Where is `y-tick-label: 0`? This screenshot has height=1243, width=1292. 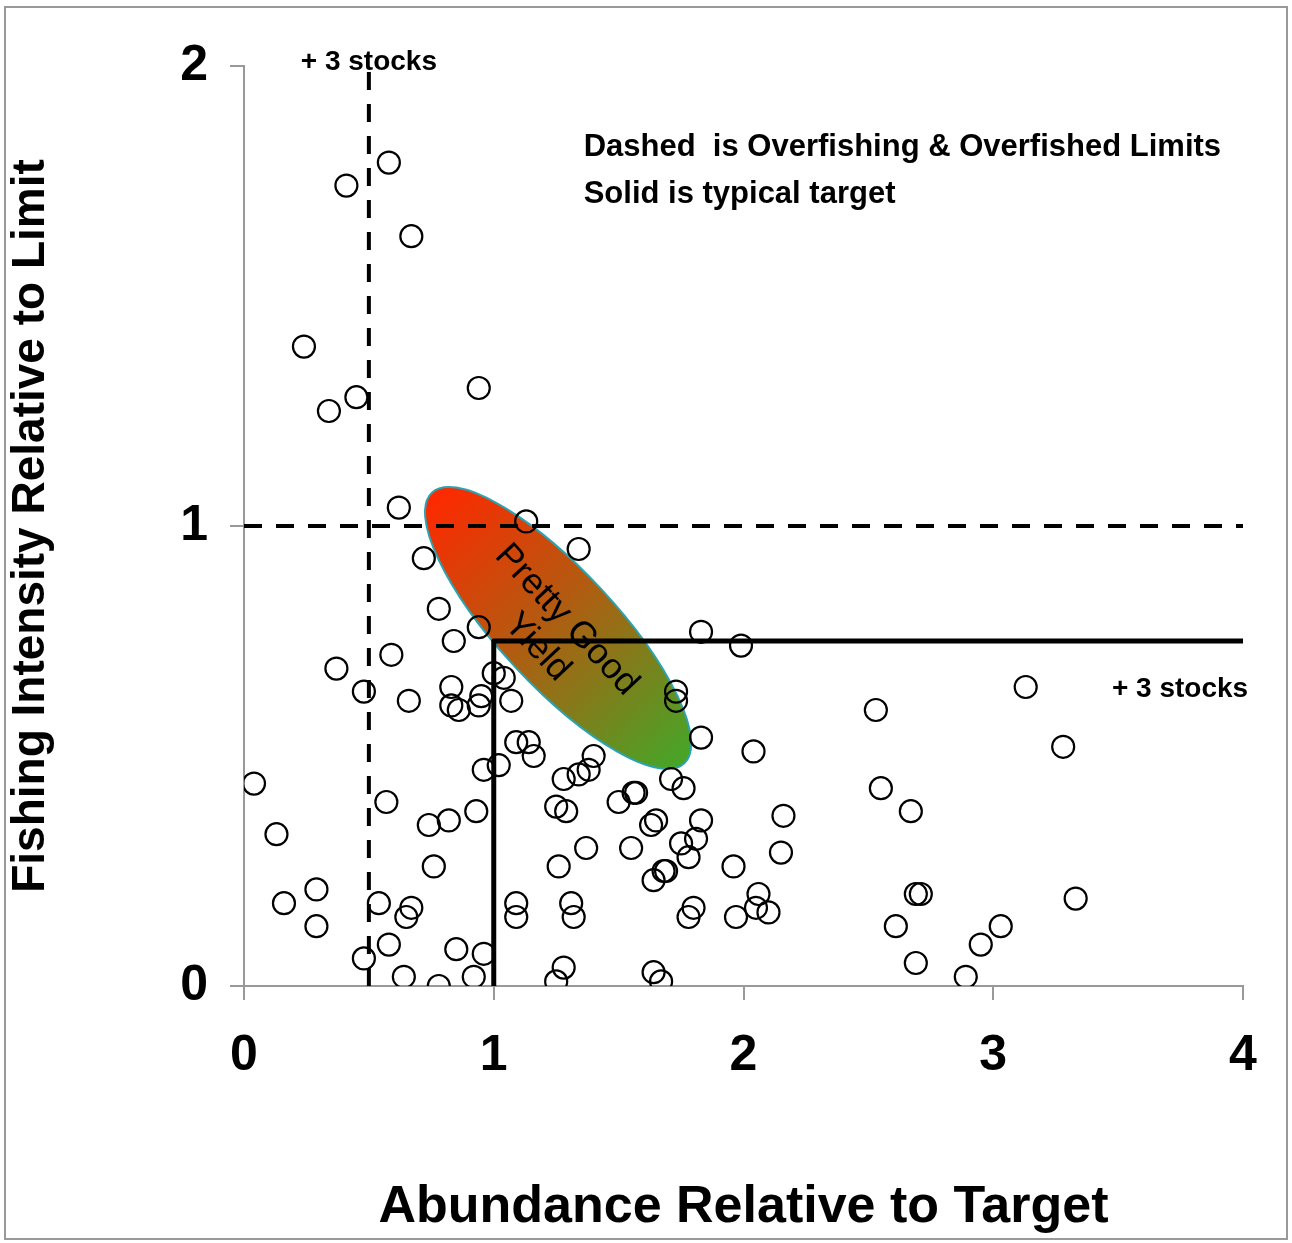 y-tick-label: 0 is located at coordinates (194, 982).